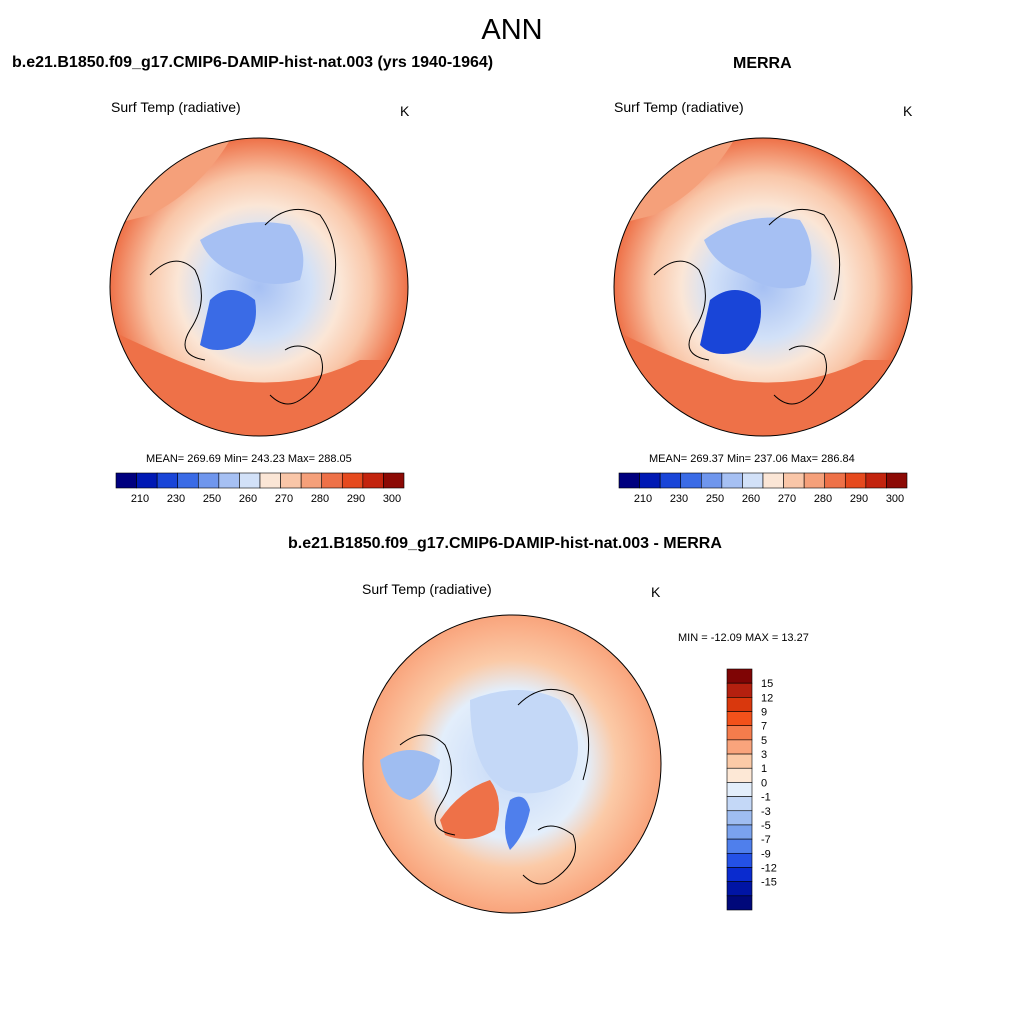 The height and width of the screenshot is (1024, 1024). I want to click on colorbar-merra-tick-label: 210, so click(643, 499).